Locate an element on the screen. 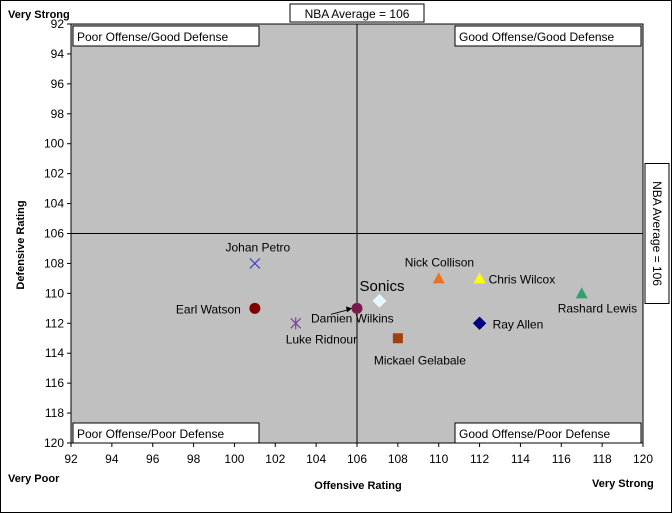  x-tick-label: 112 is located at coordinates (479, 459).